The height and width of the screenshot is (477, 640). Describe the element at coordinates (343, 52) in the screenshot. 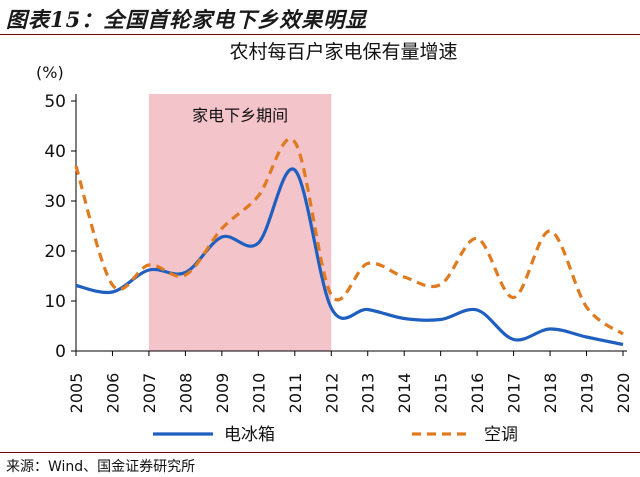

I see `chart-title: 农村每百户家电保有量增速` at that location.